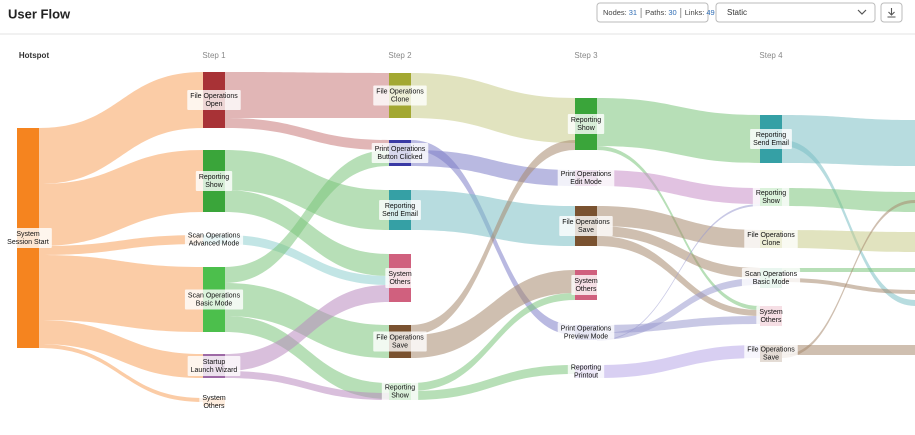 The height and width of the screenshot is (435, 915). I want to click on node-category: Startup, so click(214, 362).